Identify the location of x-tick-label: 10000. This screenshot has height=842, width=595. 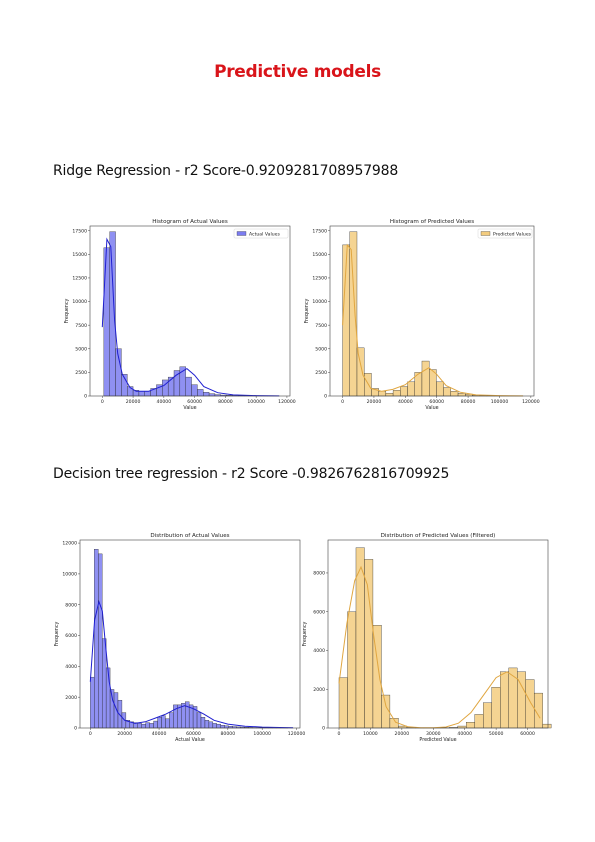
(370, 734).